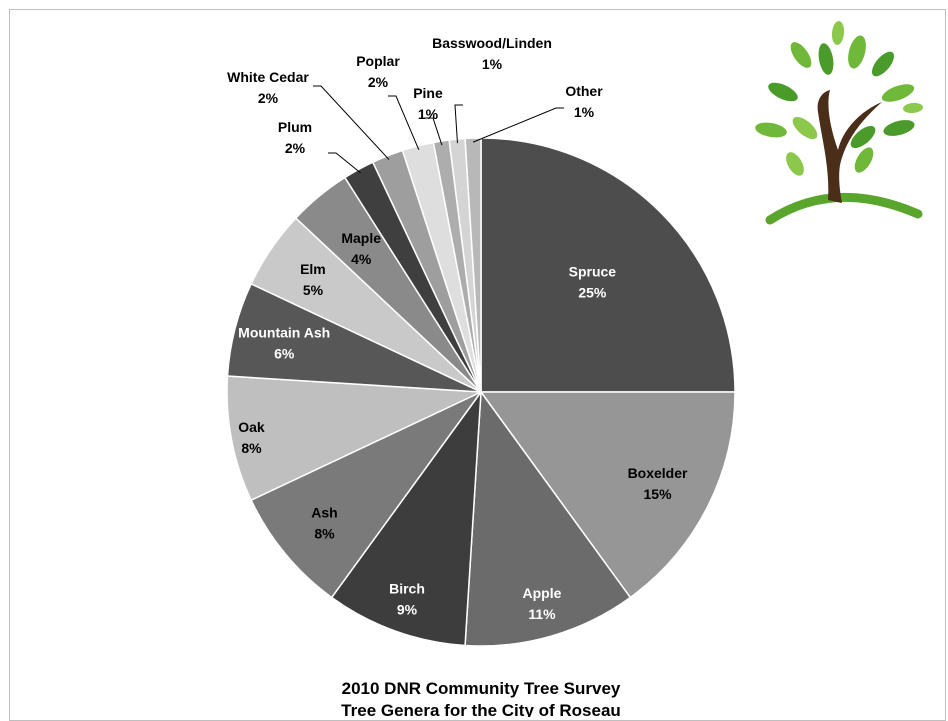 The height and width of the screenshot is (721, 948). I want to click on tree-logo, so click(839, 123).